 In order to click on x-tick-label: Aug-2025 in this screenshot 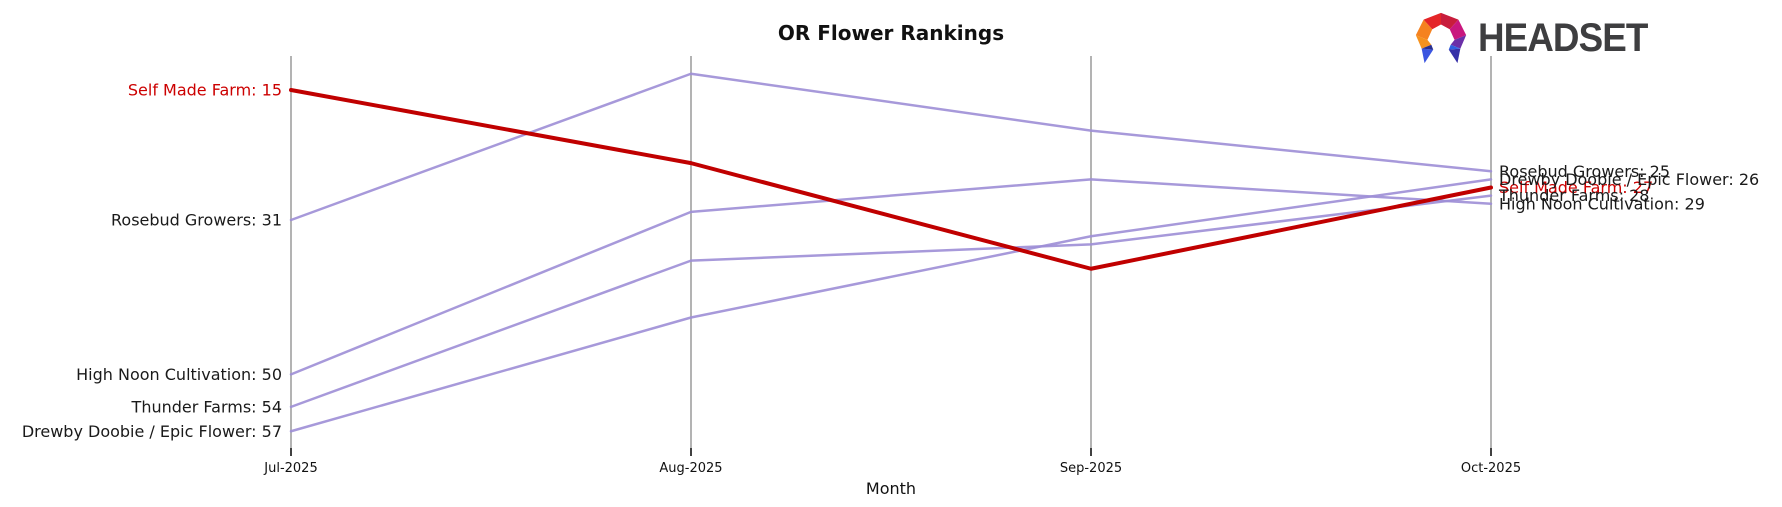, I will do `click(690, 468)`.